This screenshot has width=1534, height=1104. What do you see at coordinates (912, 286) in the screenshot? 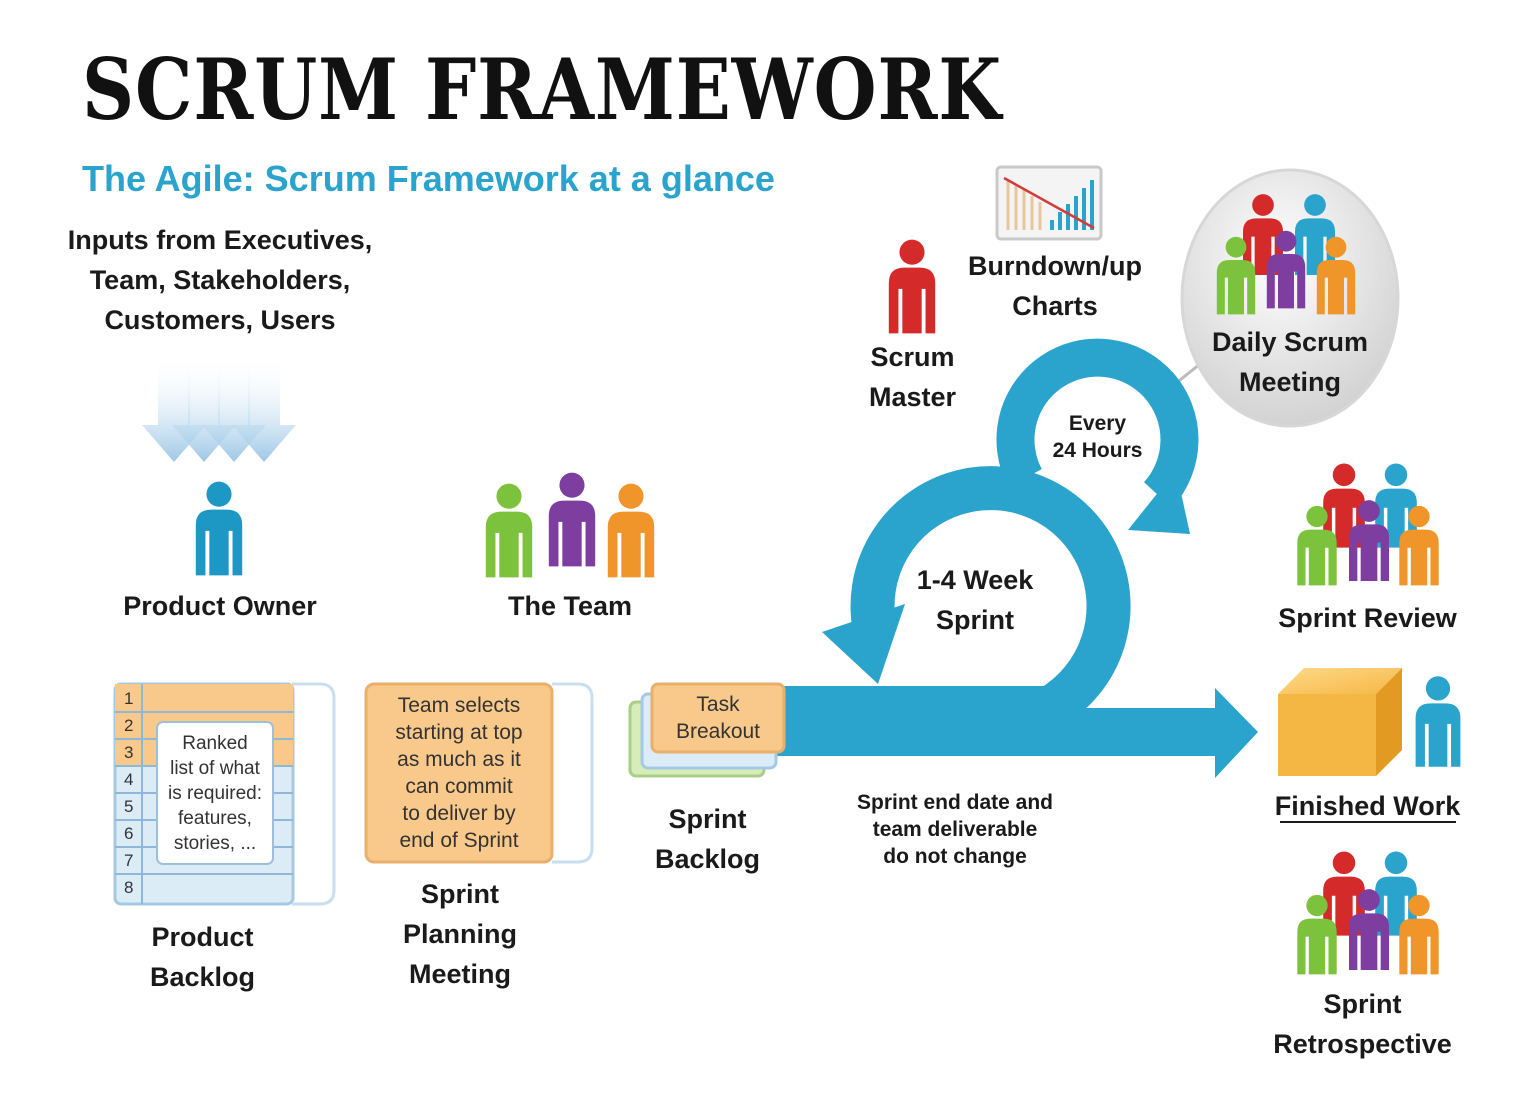
I see `scrum-master-icon` at bounding box center [912, 286].